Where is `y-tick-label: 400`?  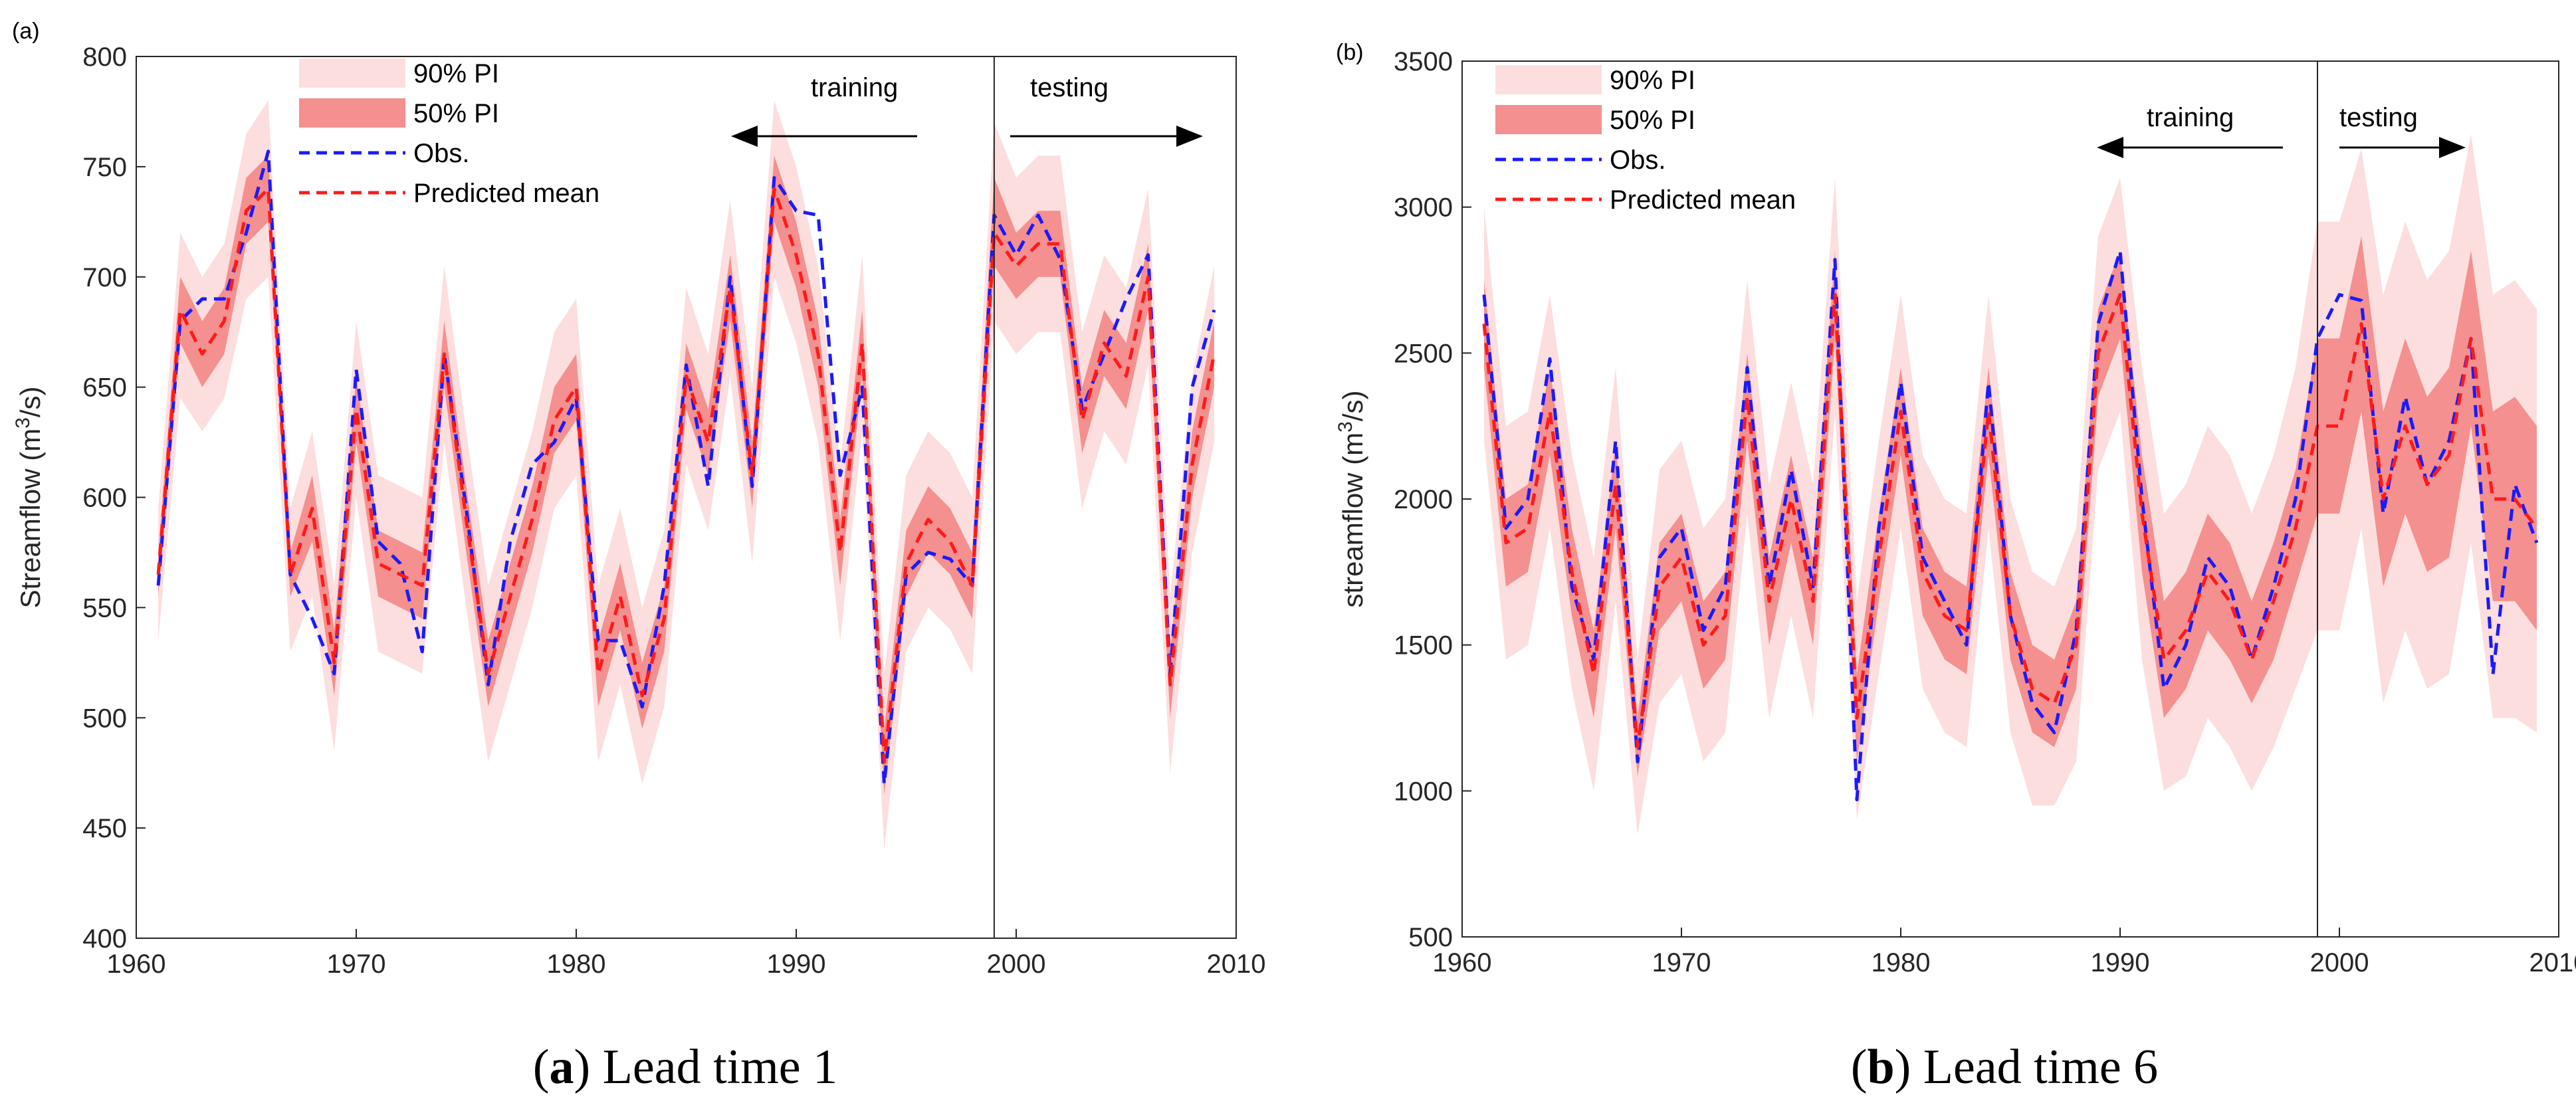 y-tick-label: 400 is located at coordinates (104, 938).